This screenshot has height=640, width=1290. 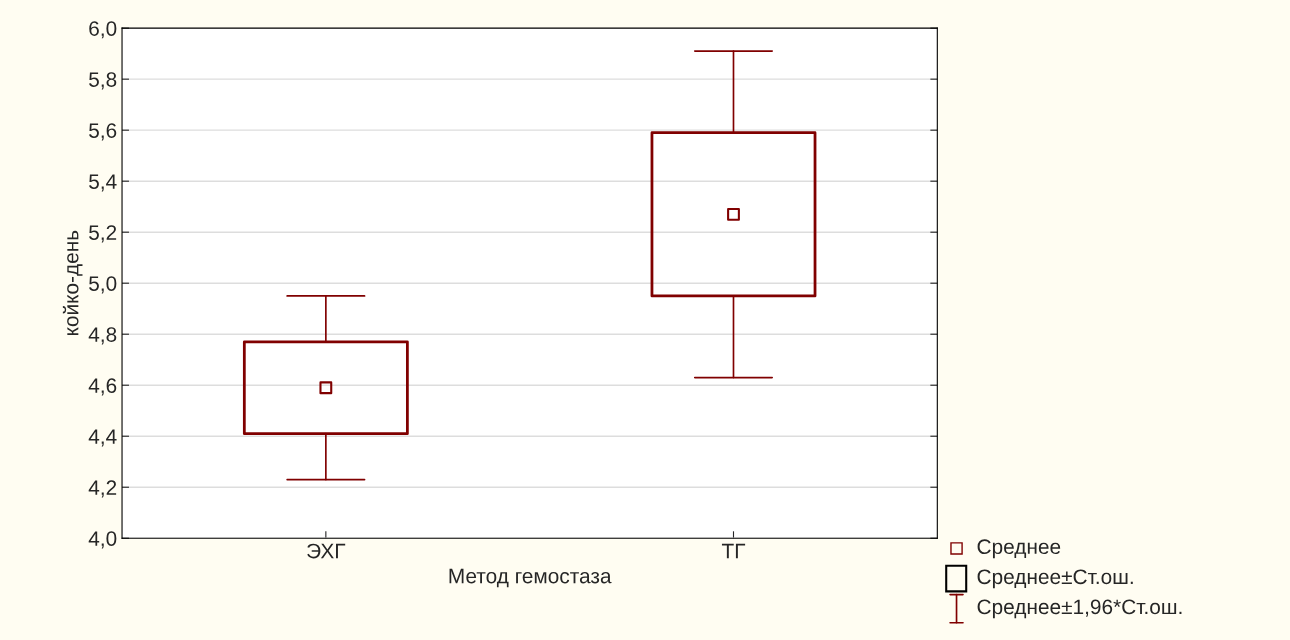 What do you see at coordinates (1079, 609) in the screenshot?
I see `text: Среднее±1,96*Ст.ош.` at bounding box center [1079, 609].